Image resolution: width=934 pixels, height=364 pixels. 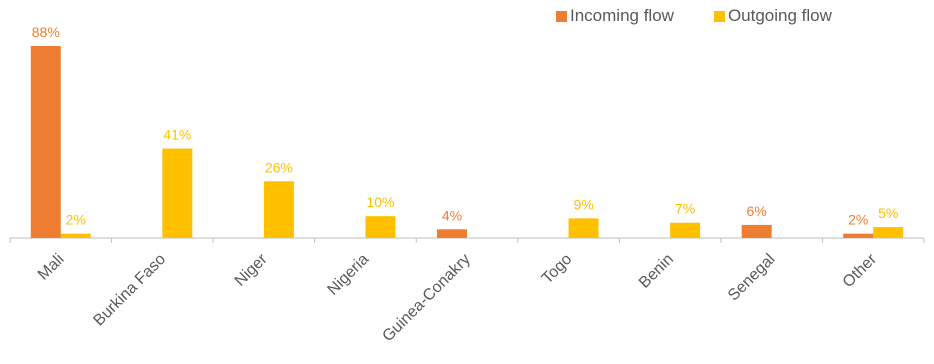 What do you see at coordinates (779, 15) in the screenshot?
I see `legend-label-outgoing: Outgoing flow` at bounding box center [779, 15].